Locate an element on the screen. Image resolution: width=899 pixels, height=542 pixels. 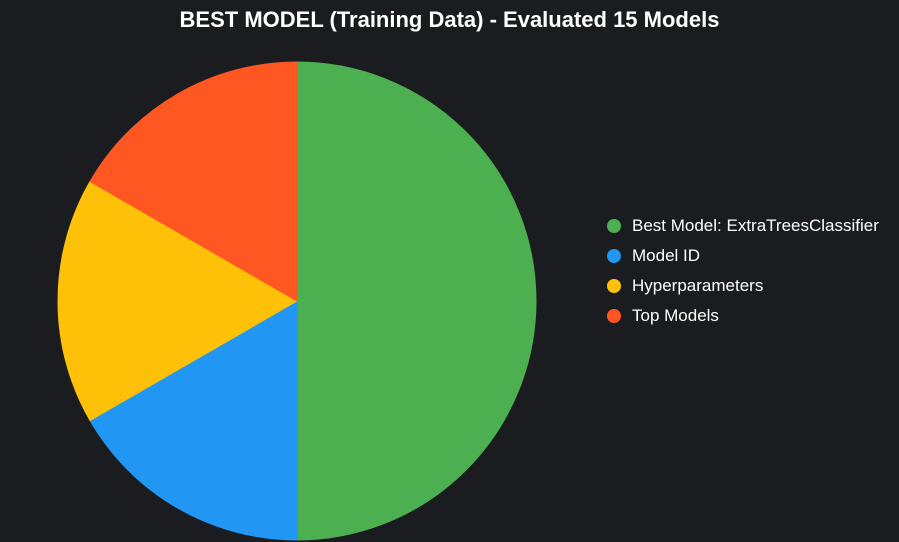
legend-item-model-id: Model ID is located at coordinates (743, 256).